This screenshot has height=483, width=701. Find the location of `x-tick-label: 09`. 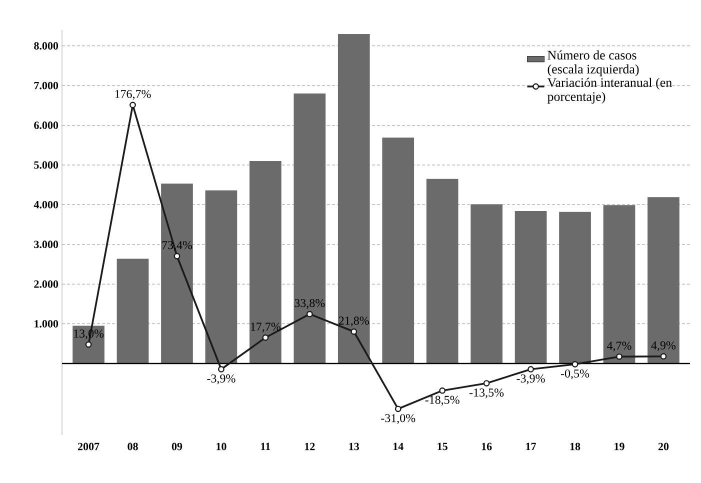

x-tick-label: 09 is located at coordinates (177, 446).